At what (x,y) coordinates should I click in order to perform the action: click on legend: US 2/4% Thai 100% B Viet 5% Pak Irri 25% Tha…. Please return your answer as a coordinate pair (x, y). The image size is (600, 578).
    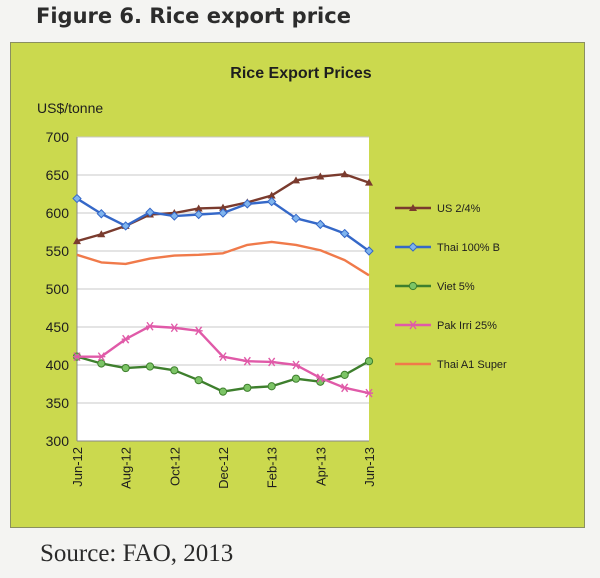
    Looking at the image, I should click on (451, 287).